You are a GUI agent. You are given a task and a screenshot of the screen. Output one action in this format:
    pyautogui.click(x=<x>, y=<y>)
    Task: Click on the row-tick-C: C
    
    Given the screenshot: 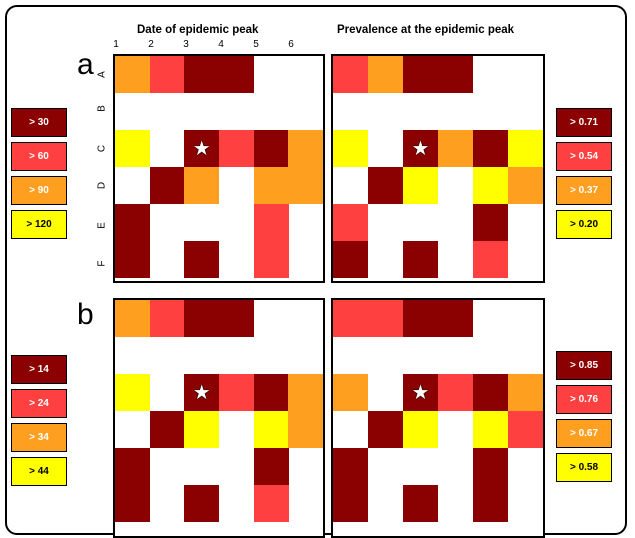 What is the action you would take?
    pyautogui.click(x=102, y=148)
    